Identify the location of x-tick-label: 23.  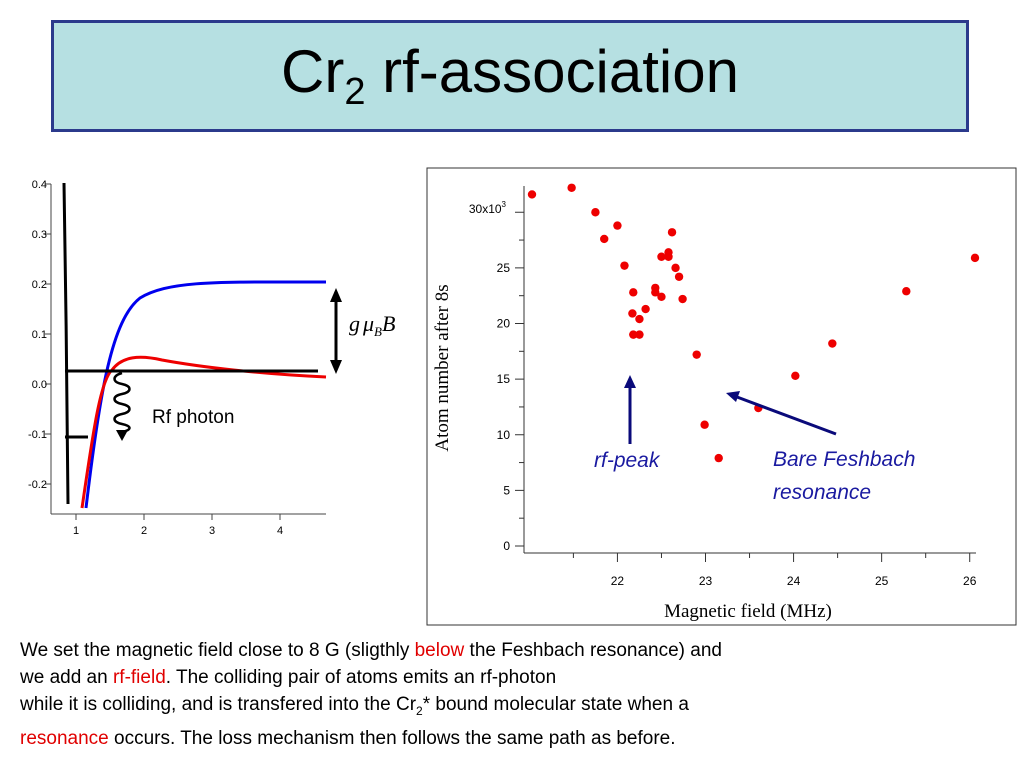
(706, 581).